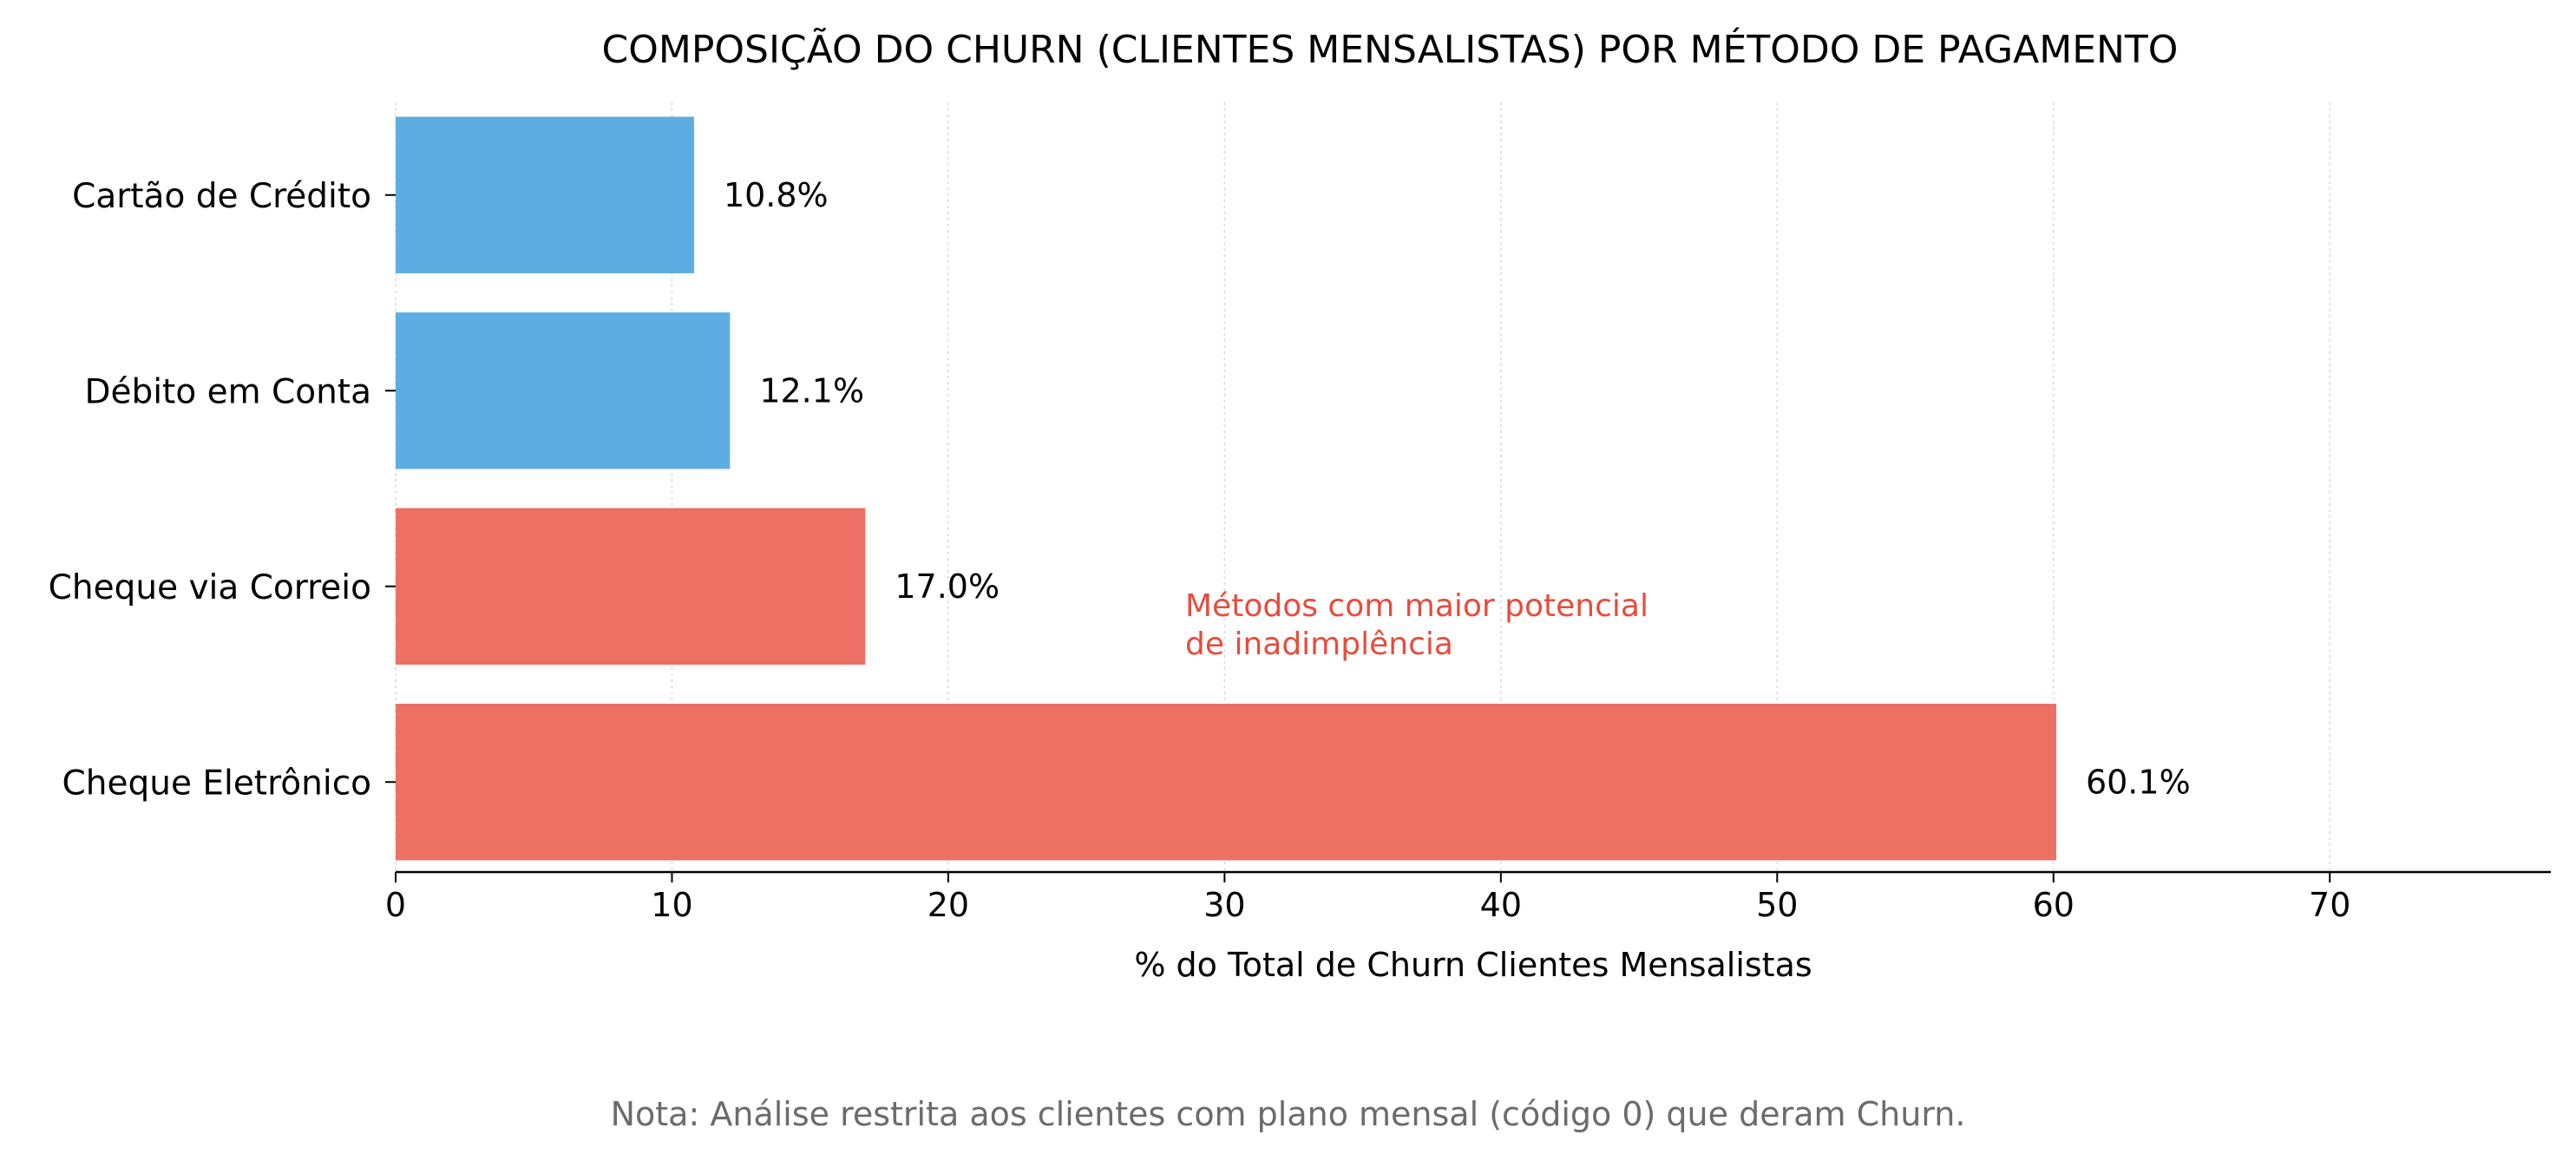 The image size is (2576, 1161). Describe the element at coordinates (1473, 965) in the screenshot. I see `x-axis-label: % do Total de Churn Clientes Mensalistas` at that location.